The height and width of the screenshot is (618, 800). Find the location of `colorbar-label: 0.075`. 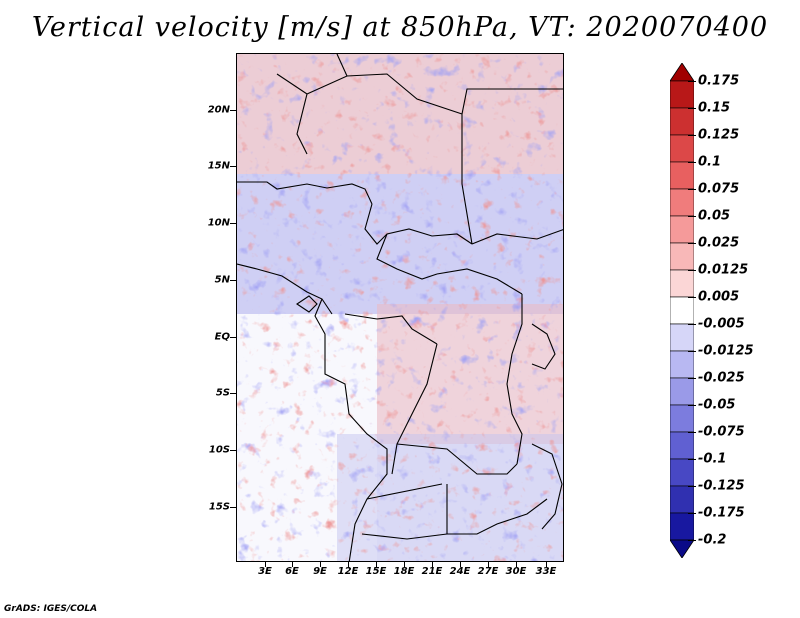

colorbar-label: 0.075 is located at coordinates (719, 189).